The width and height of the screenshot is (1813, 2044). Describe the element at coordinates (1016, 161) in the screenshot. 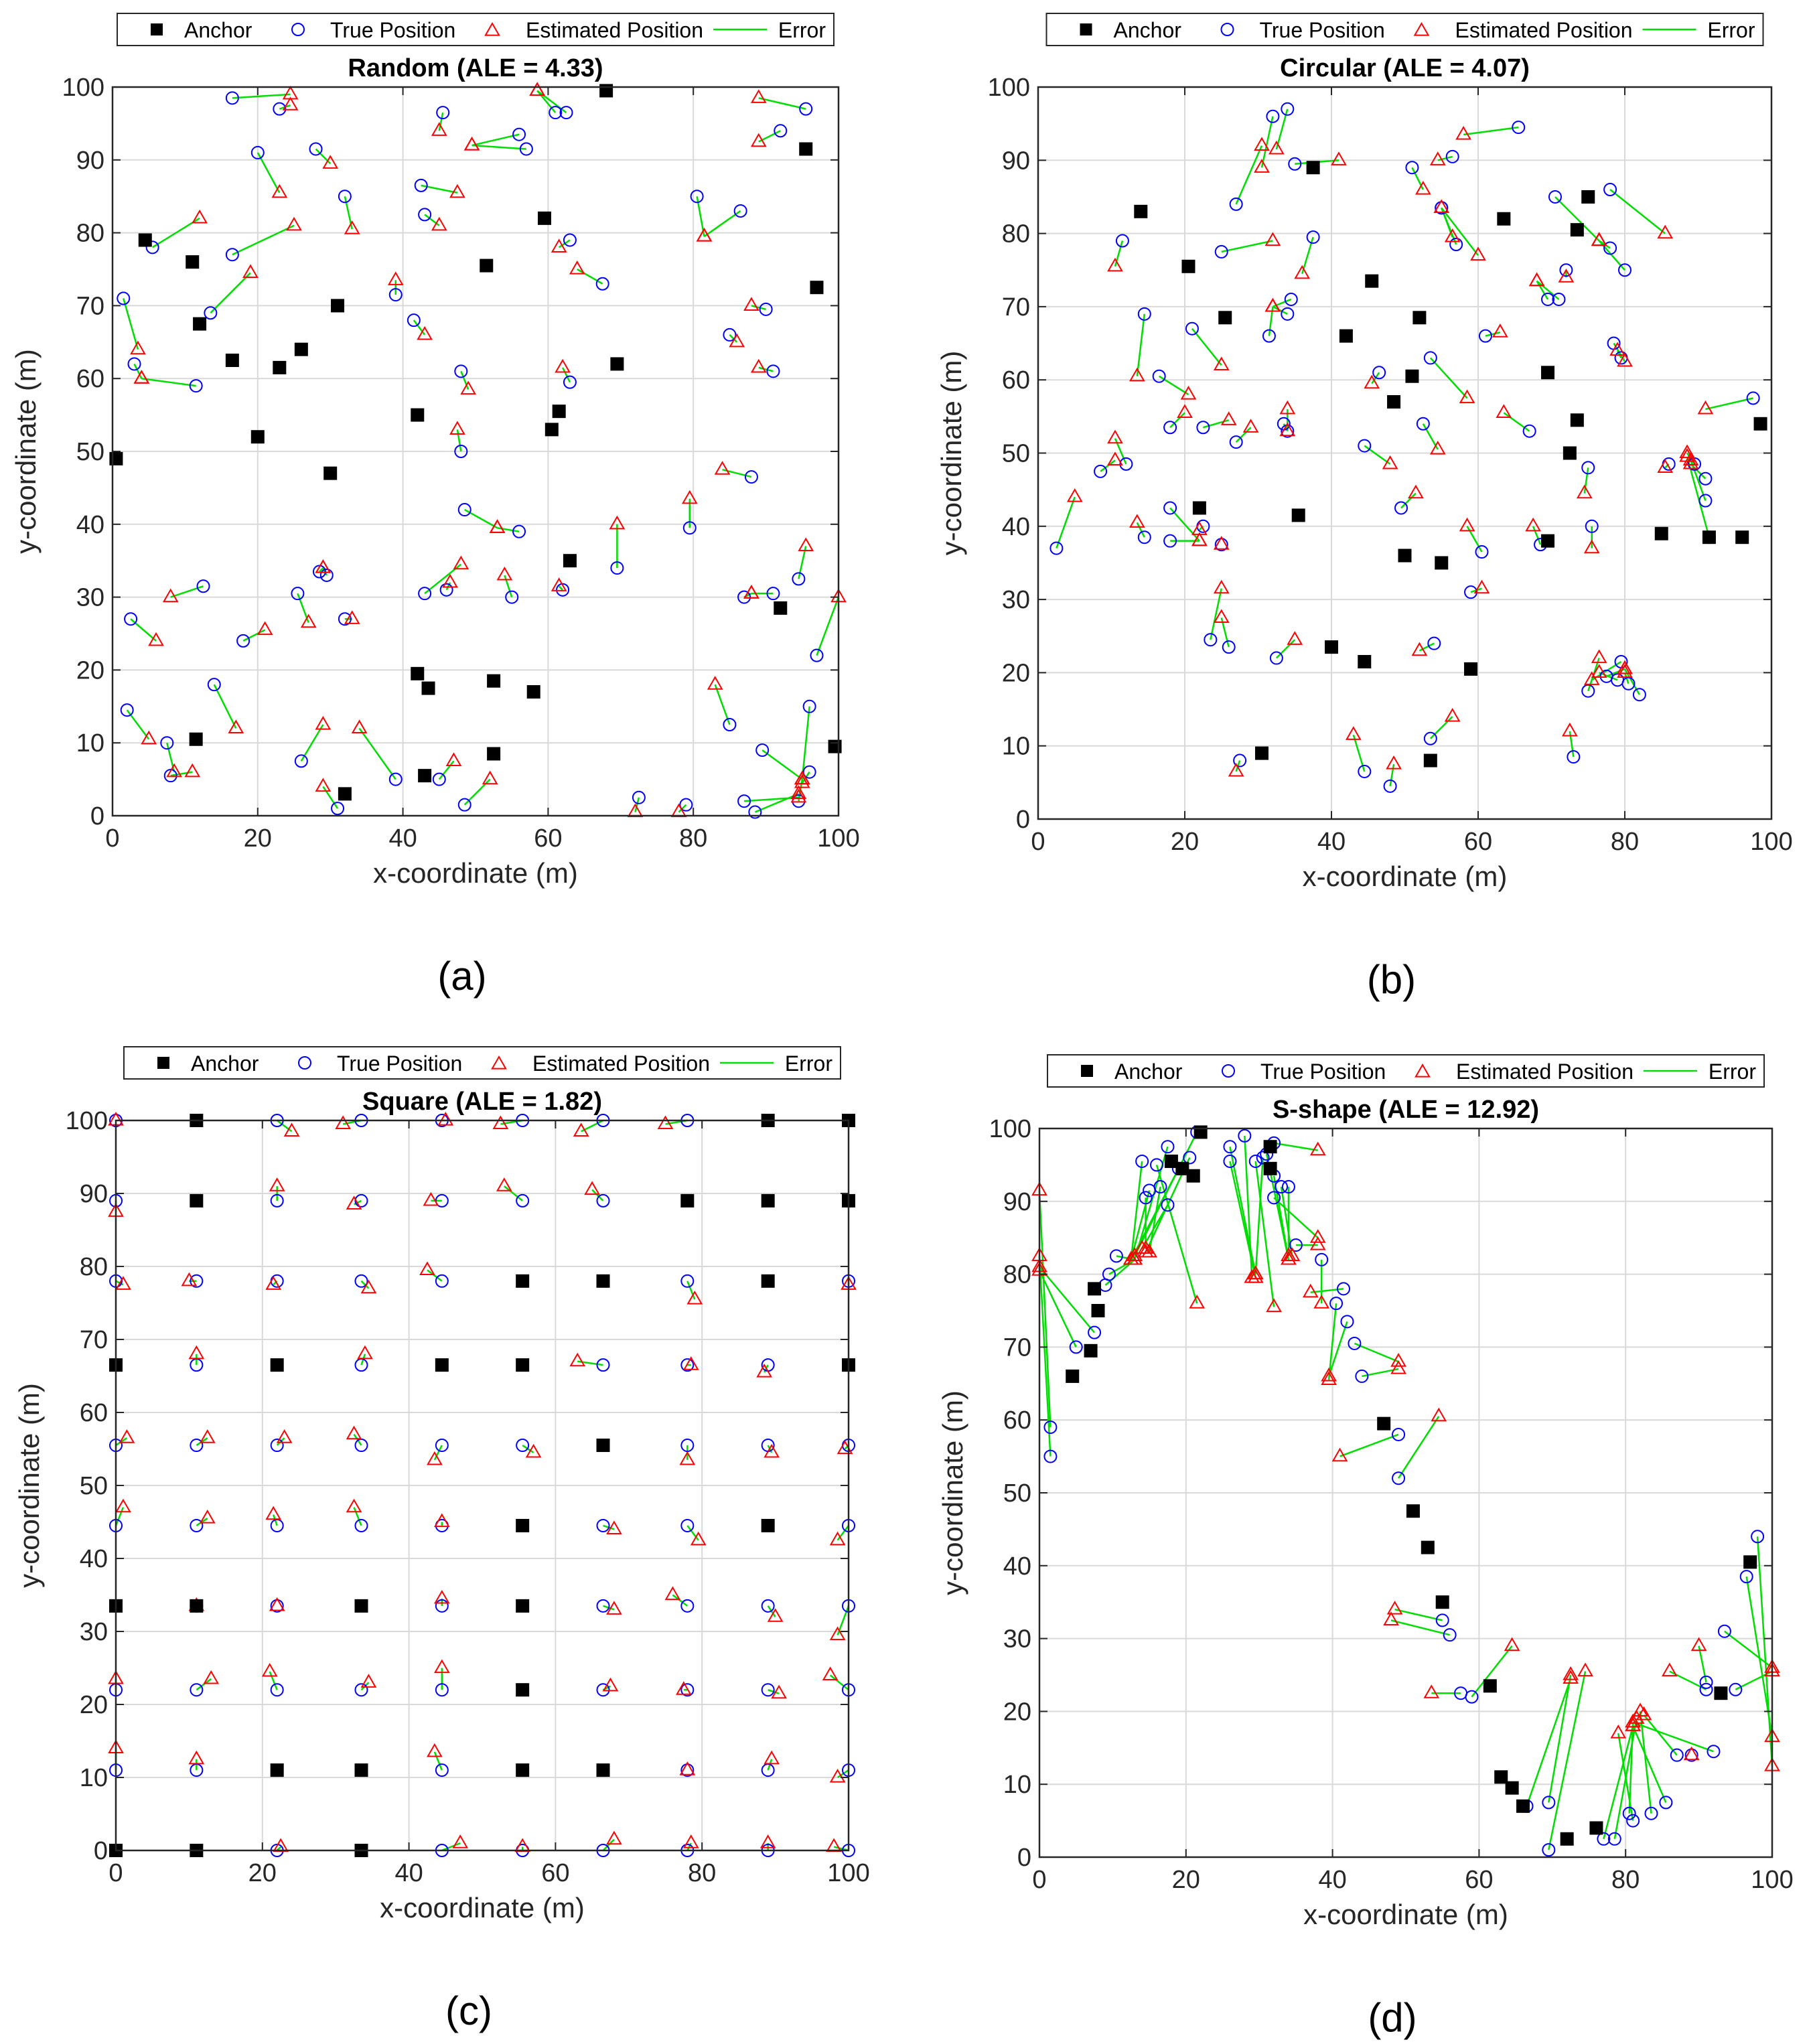

I see `chart-circular-y-tick-label: 90` at that location.